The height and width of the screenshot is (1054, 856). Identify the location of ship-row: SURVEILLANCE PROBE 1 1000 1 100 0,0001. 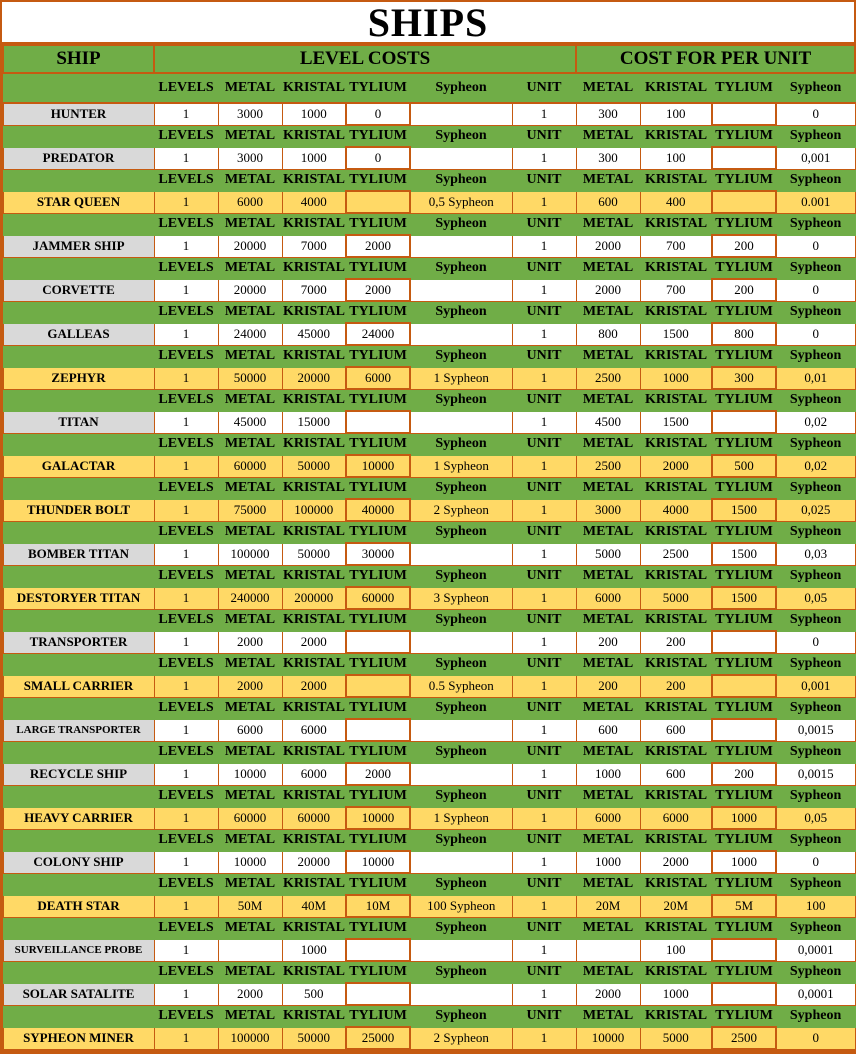
(429, 950).